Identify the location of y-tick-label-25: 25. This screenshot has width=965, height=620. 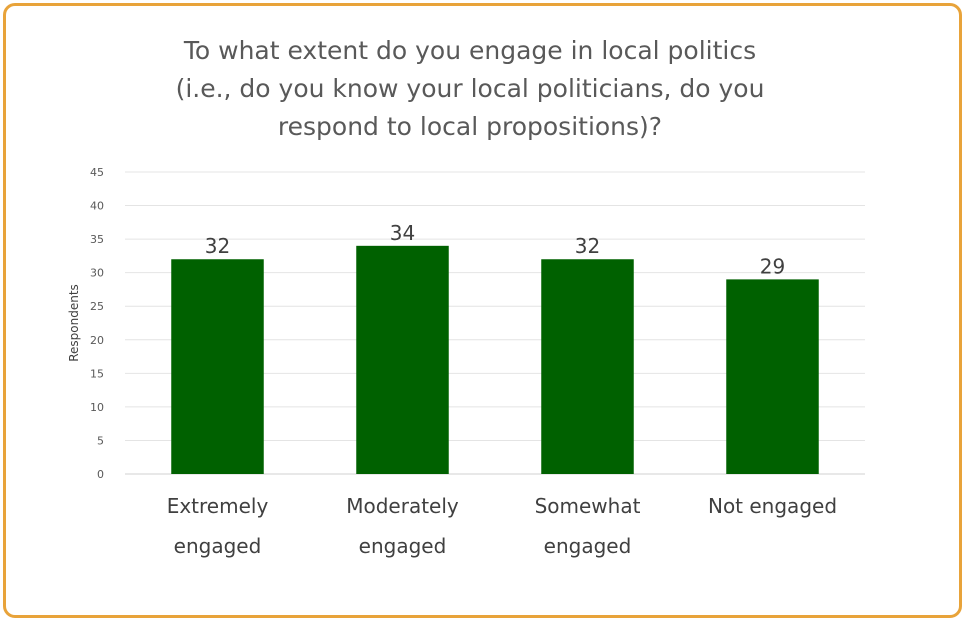
(97, 306).